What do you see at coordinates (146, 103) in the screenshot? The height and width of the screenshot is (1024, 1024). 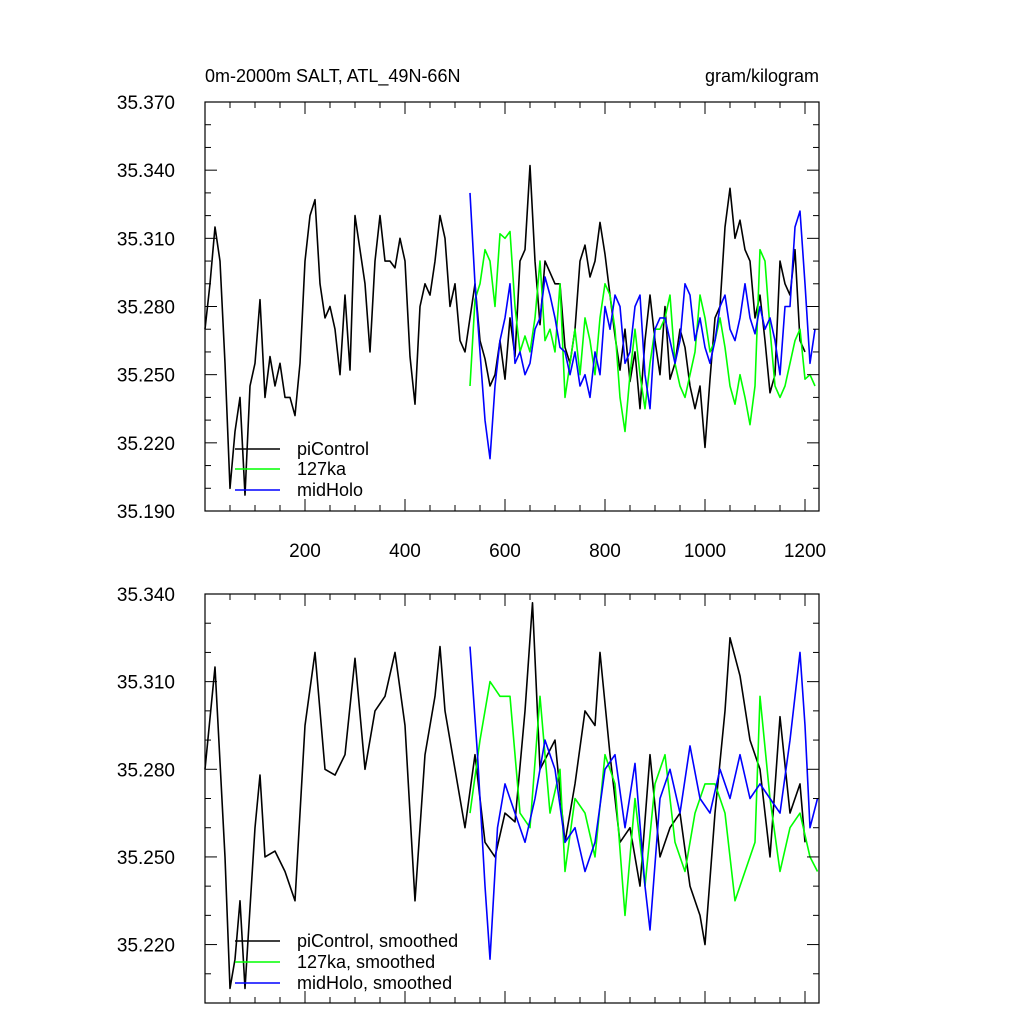 I see `y-tick-label: 35.370` at bounding box center [146, 103].